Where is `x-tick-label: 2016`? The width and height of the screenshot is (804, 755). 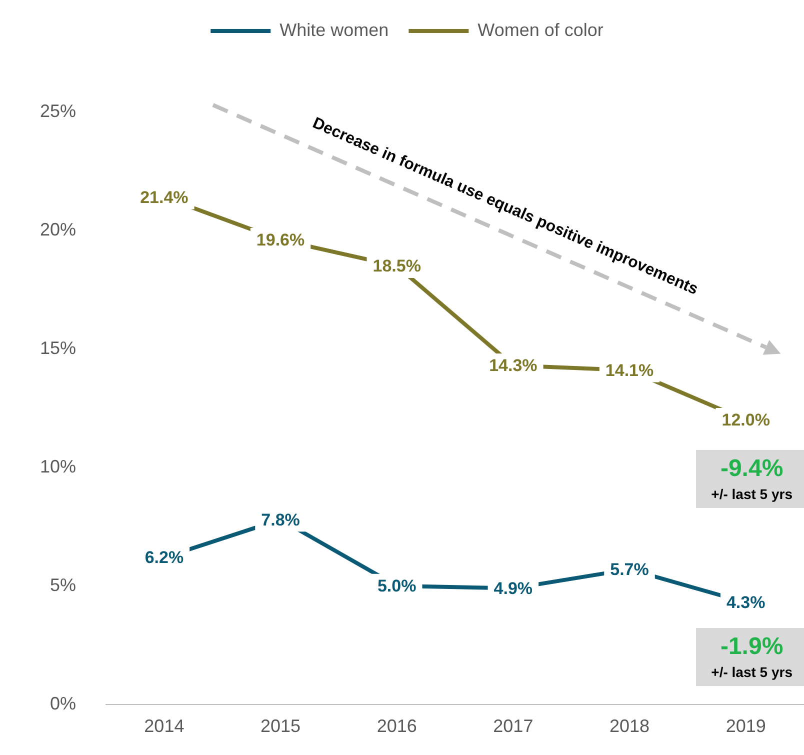 x-tick-label: 2016 is located at coordinates (396, 726).